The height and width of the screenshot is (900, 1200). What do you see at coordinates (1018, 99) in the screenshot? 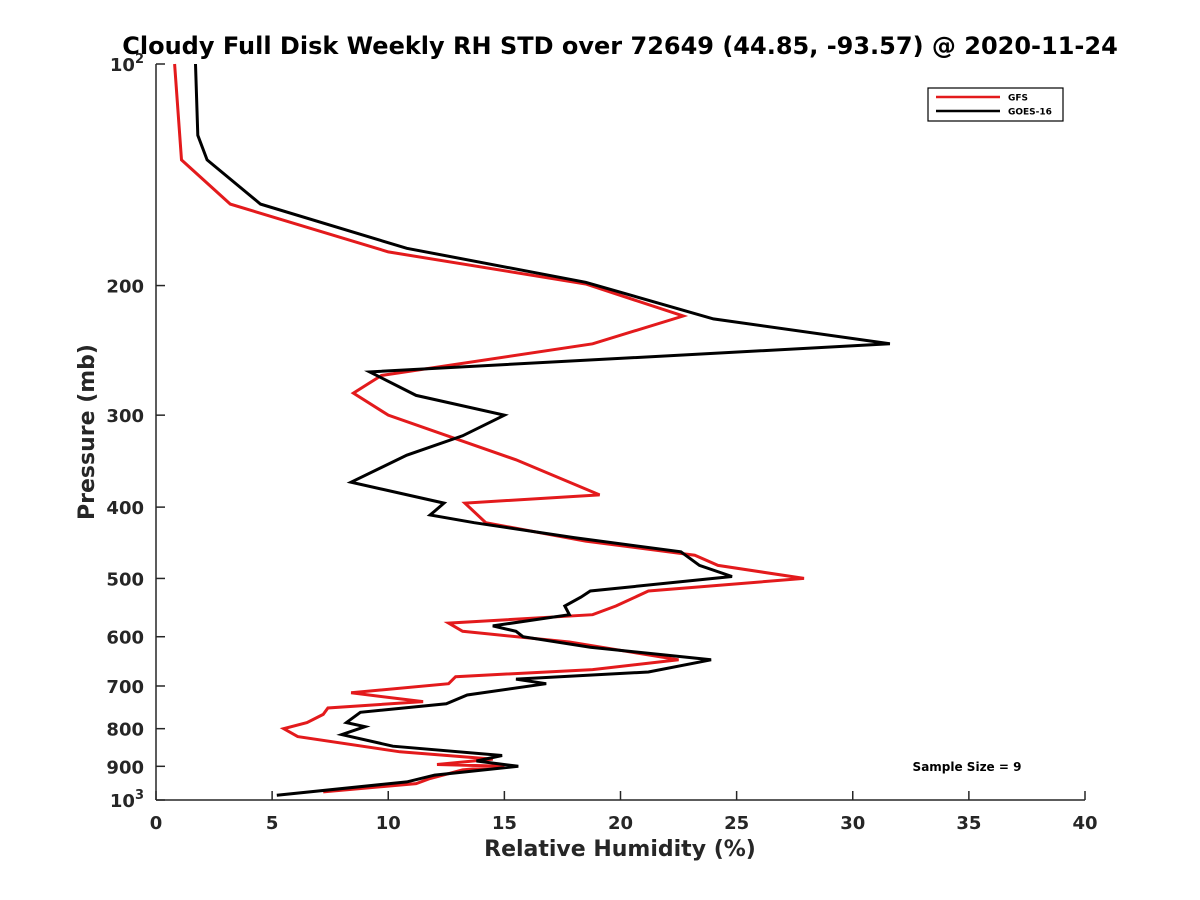
I see `legend-label: GFS` at bounding box center [1018, 99].